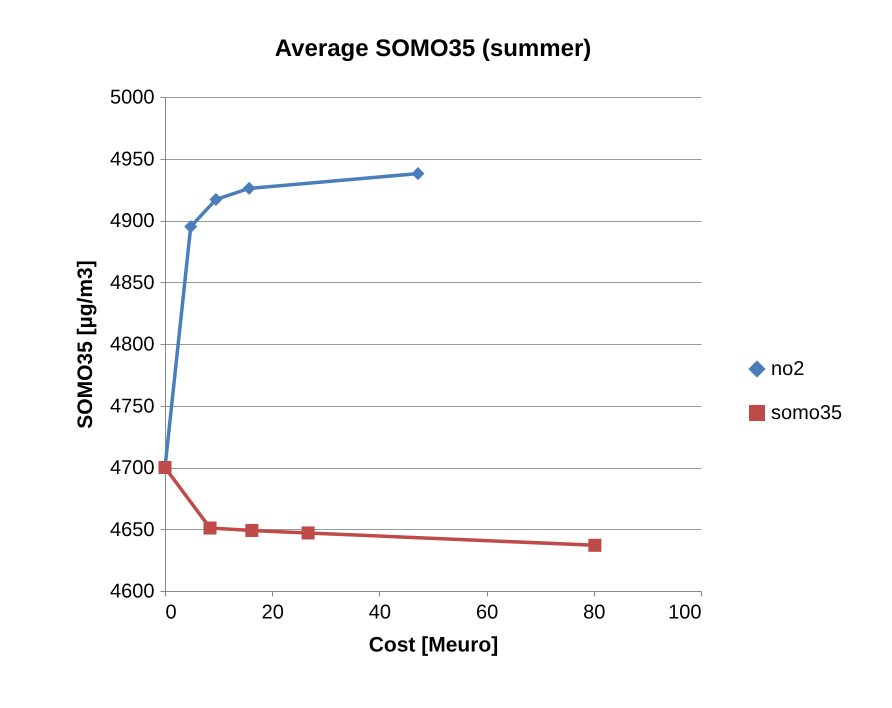  I want to click on x-tick-label: 40, so click(380, 613).